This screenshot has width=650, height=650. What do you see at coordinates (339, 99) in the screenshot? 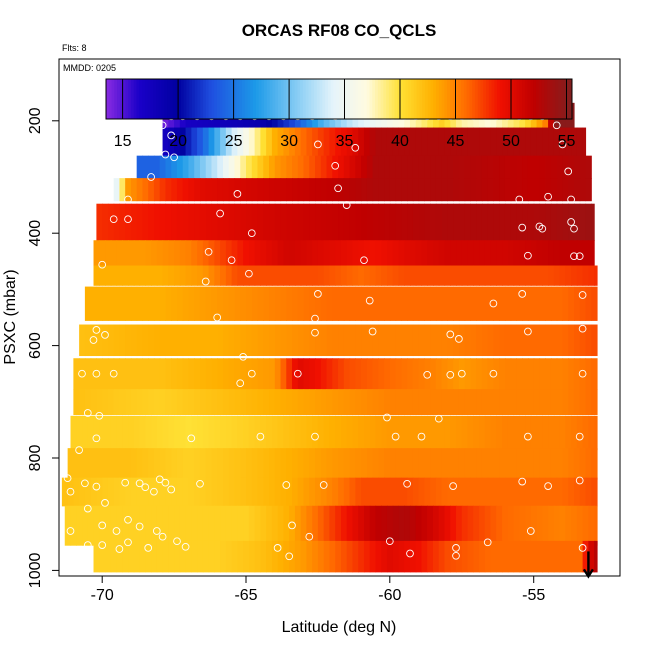
I see `colorbar-gradient` at bounding box center [339, 99].